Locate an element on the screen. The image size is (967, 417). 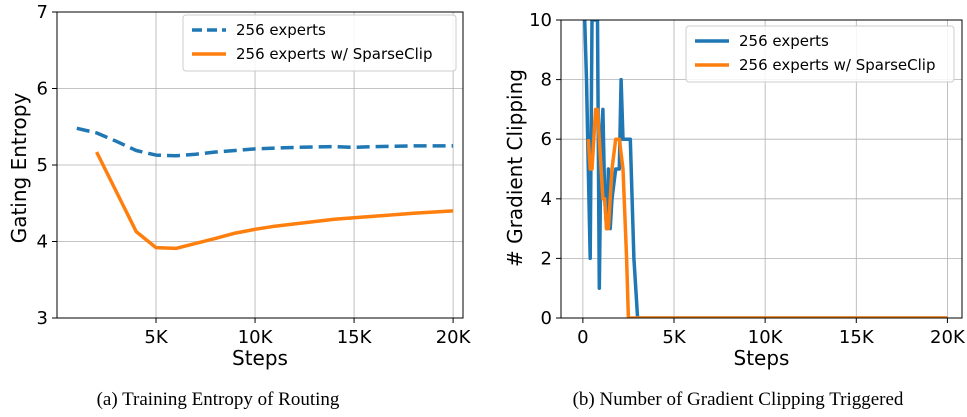
chart-0-y-tick-label: 4 is located at coordinates (42, 242).